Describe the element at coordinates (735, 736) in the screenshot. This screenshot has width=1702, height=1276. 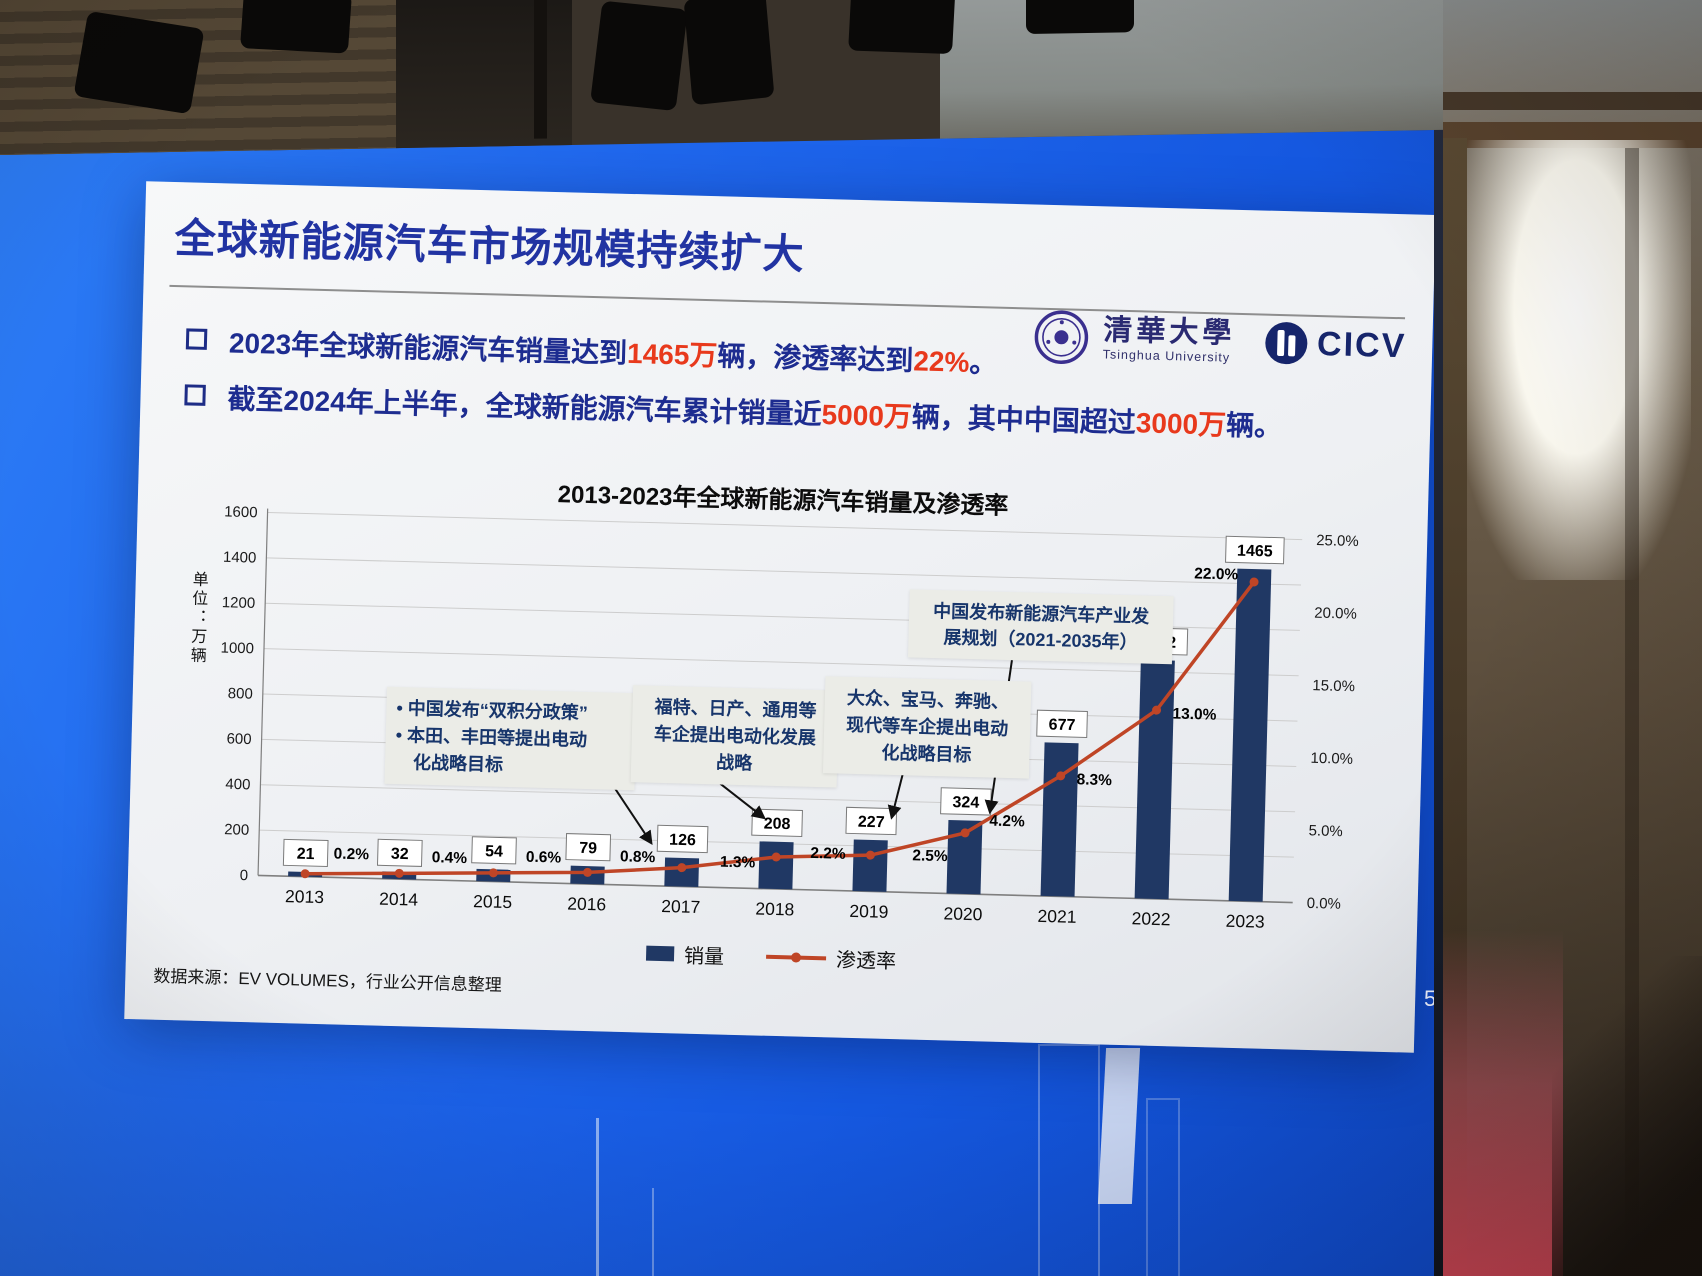
I see `annotation-box-2: 福特、日产、通用等 车企提出电动化发展 战略` at that location.